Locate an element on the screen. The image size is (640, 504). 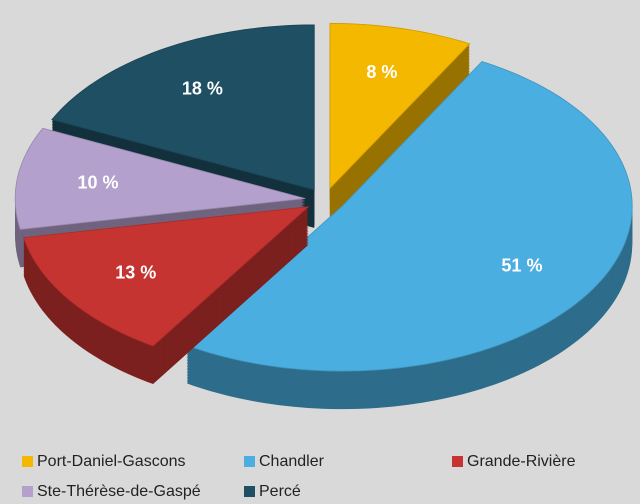
value-label: 10 % is located at coordinates (97, 182).